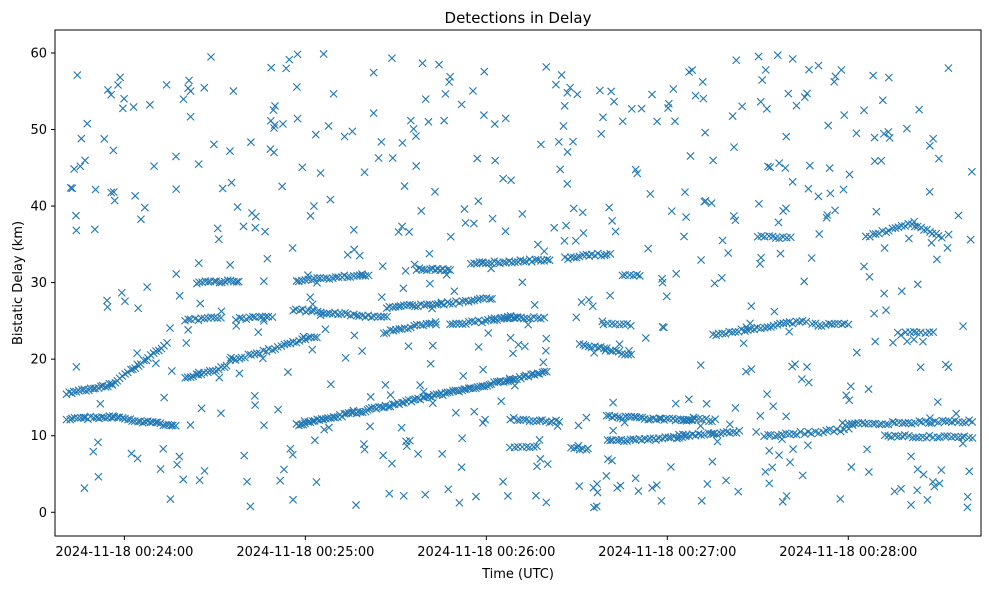 This screenshot has height=590, width=989. What do you see at coordinates (43, 513) in the screenshot?
I see `y-tick-label: 0` at bounding box center [43, 513].